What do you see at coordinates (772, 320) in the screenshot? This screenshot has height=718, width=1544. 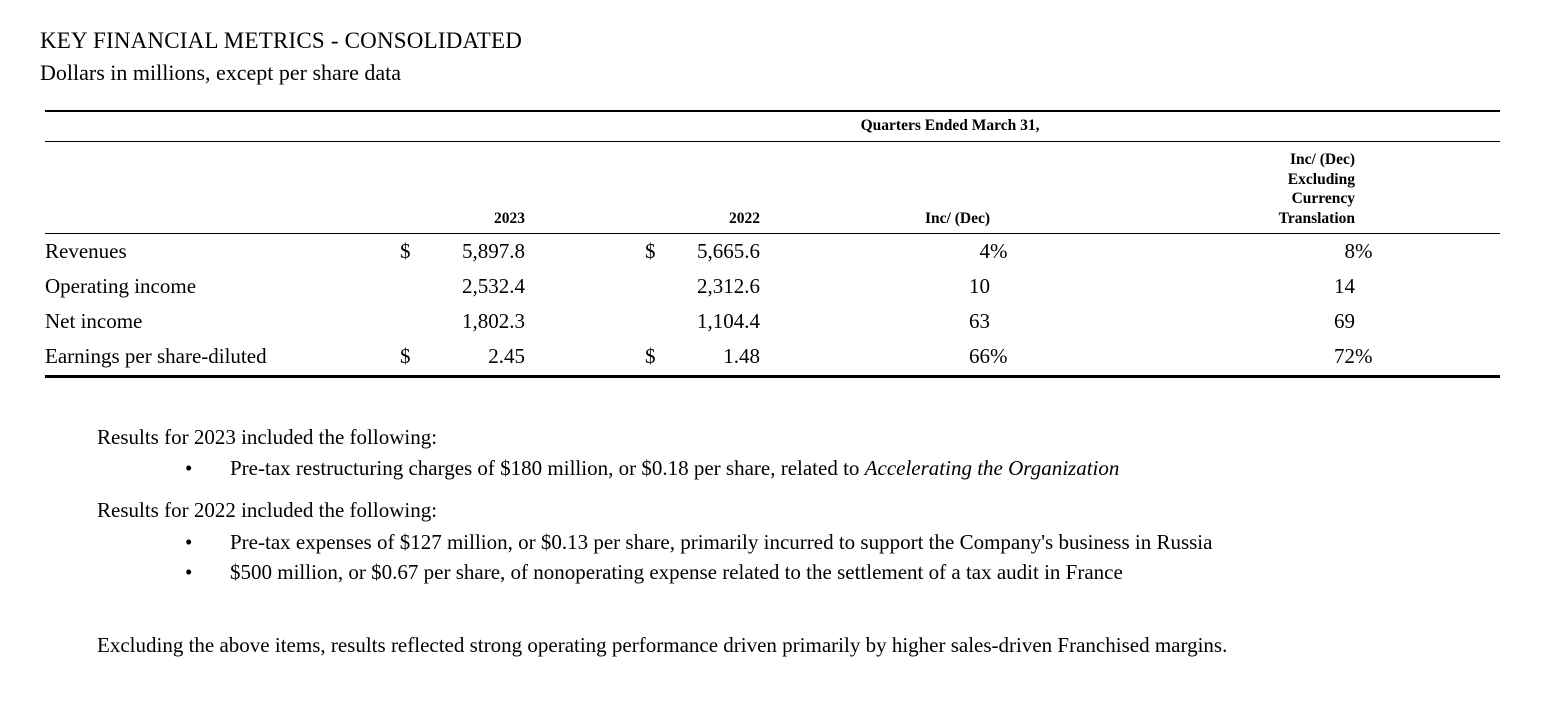 I see `table-row-net-income: Net income 1,802.3 1,104.4 63 69` at bounding box center [772, 320].